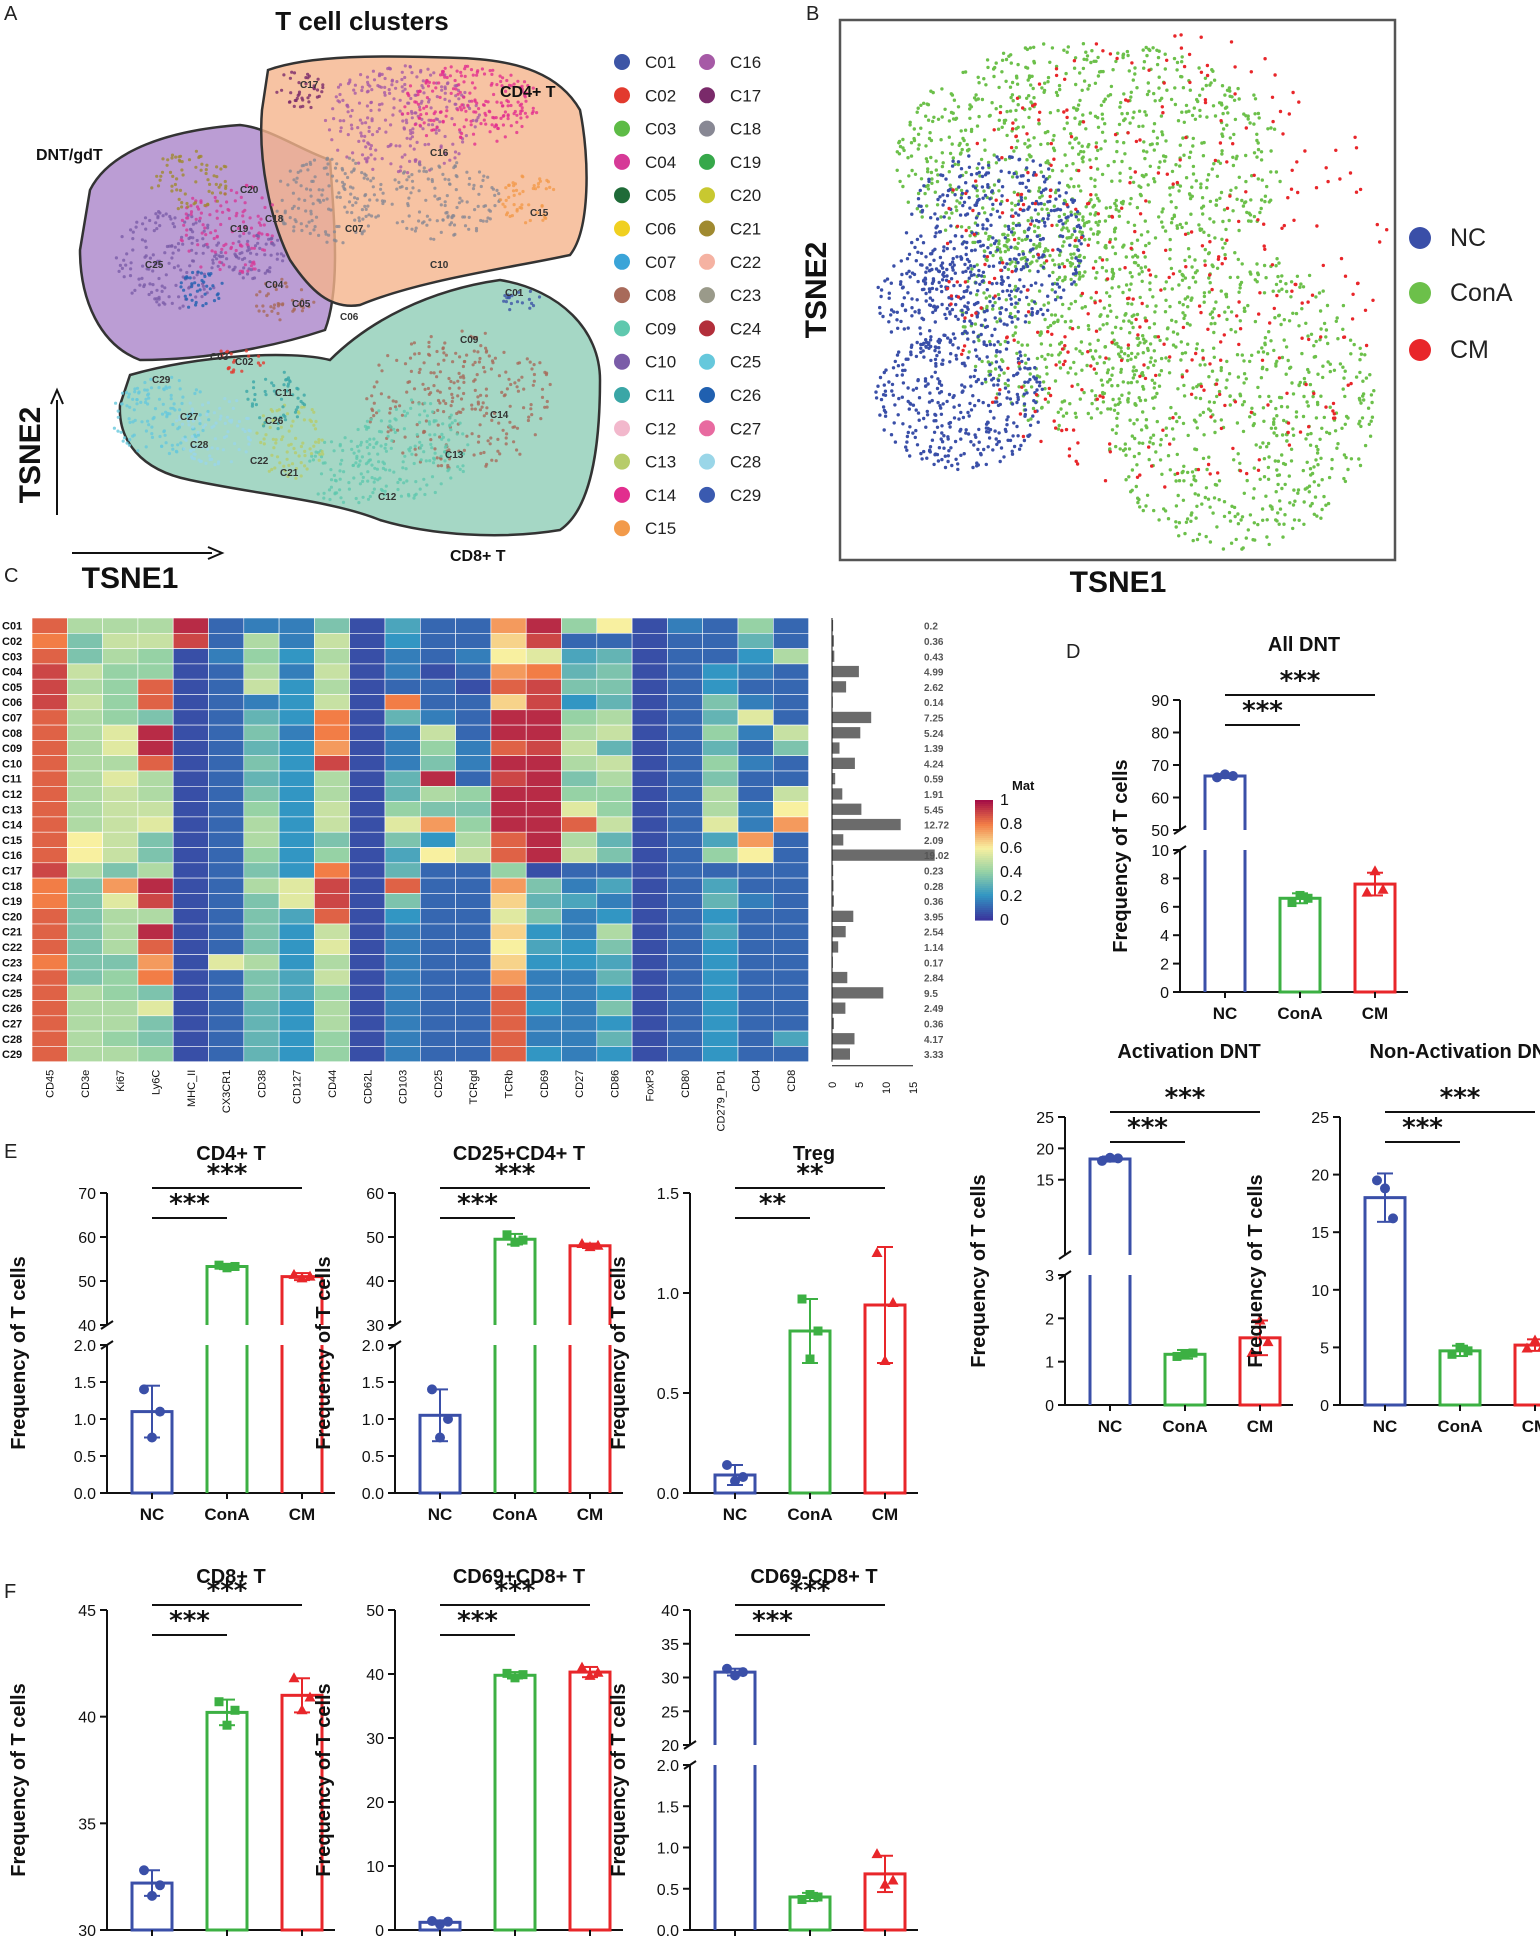 This screenshot has height=1943, width=1540. I want to click on legend-label-c13: C13, so click(660, 462).